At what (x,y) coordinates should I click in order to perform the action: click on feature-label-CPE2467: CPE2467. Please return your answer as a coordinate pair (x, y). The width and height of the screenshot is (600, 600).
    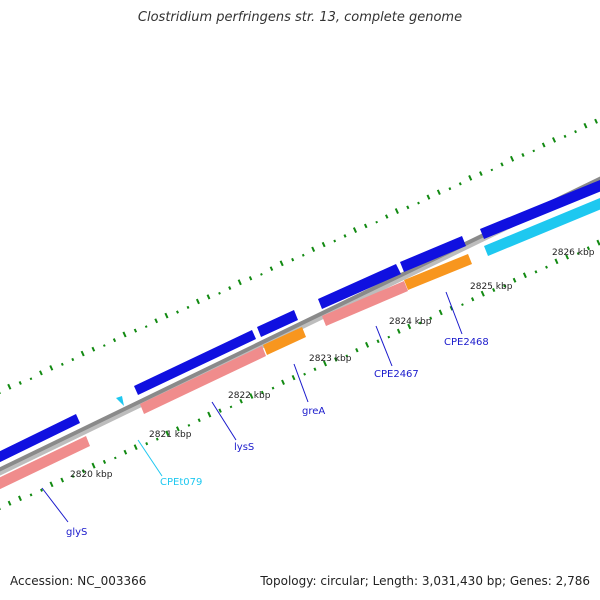
    Looking at the image, I should click on (396, 374).